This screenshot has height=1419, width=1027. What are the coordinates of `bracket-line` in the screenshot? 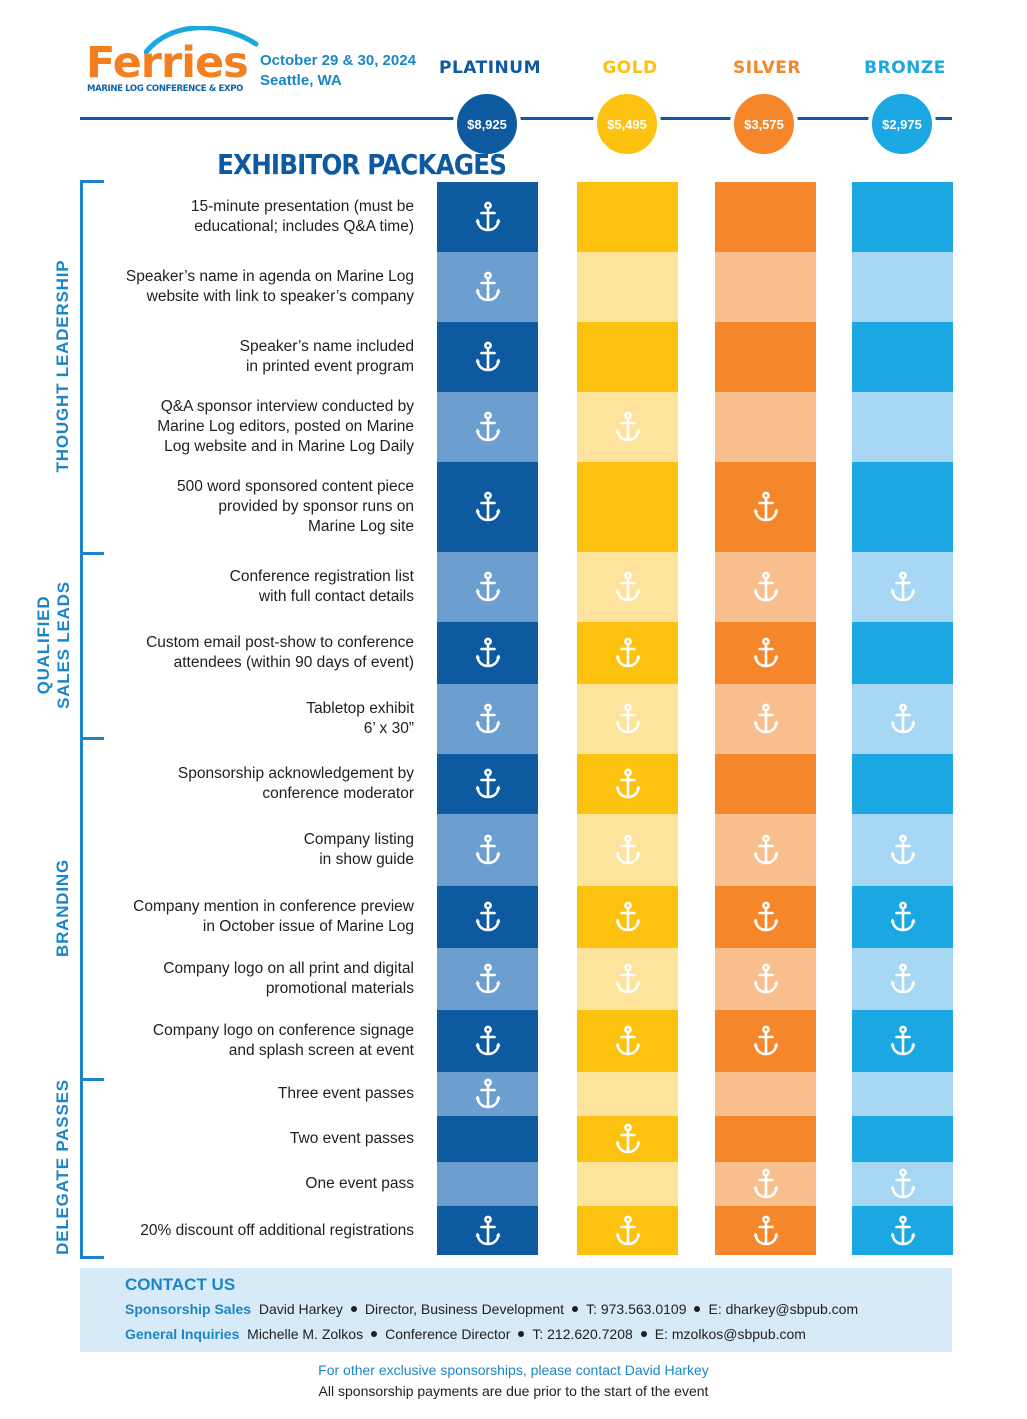 It's located at (81, 719).